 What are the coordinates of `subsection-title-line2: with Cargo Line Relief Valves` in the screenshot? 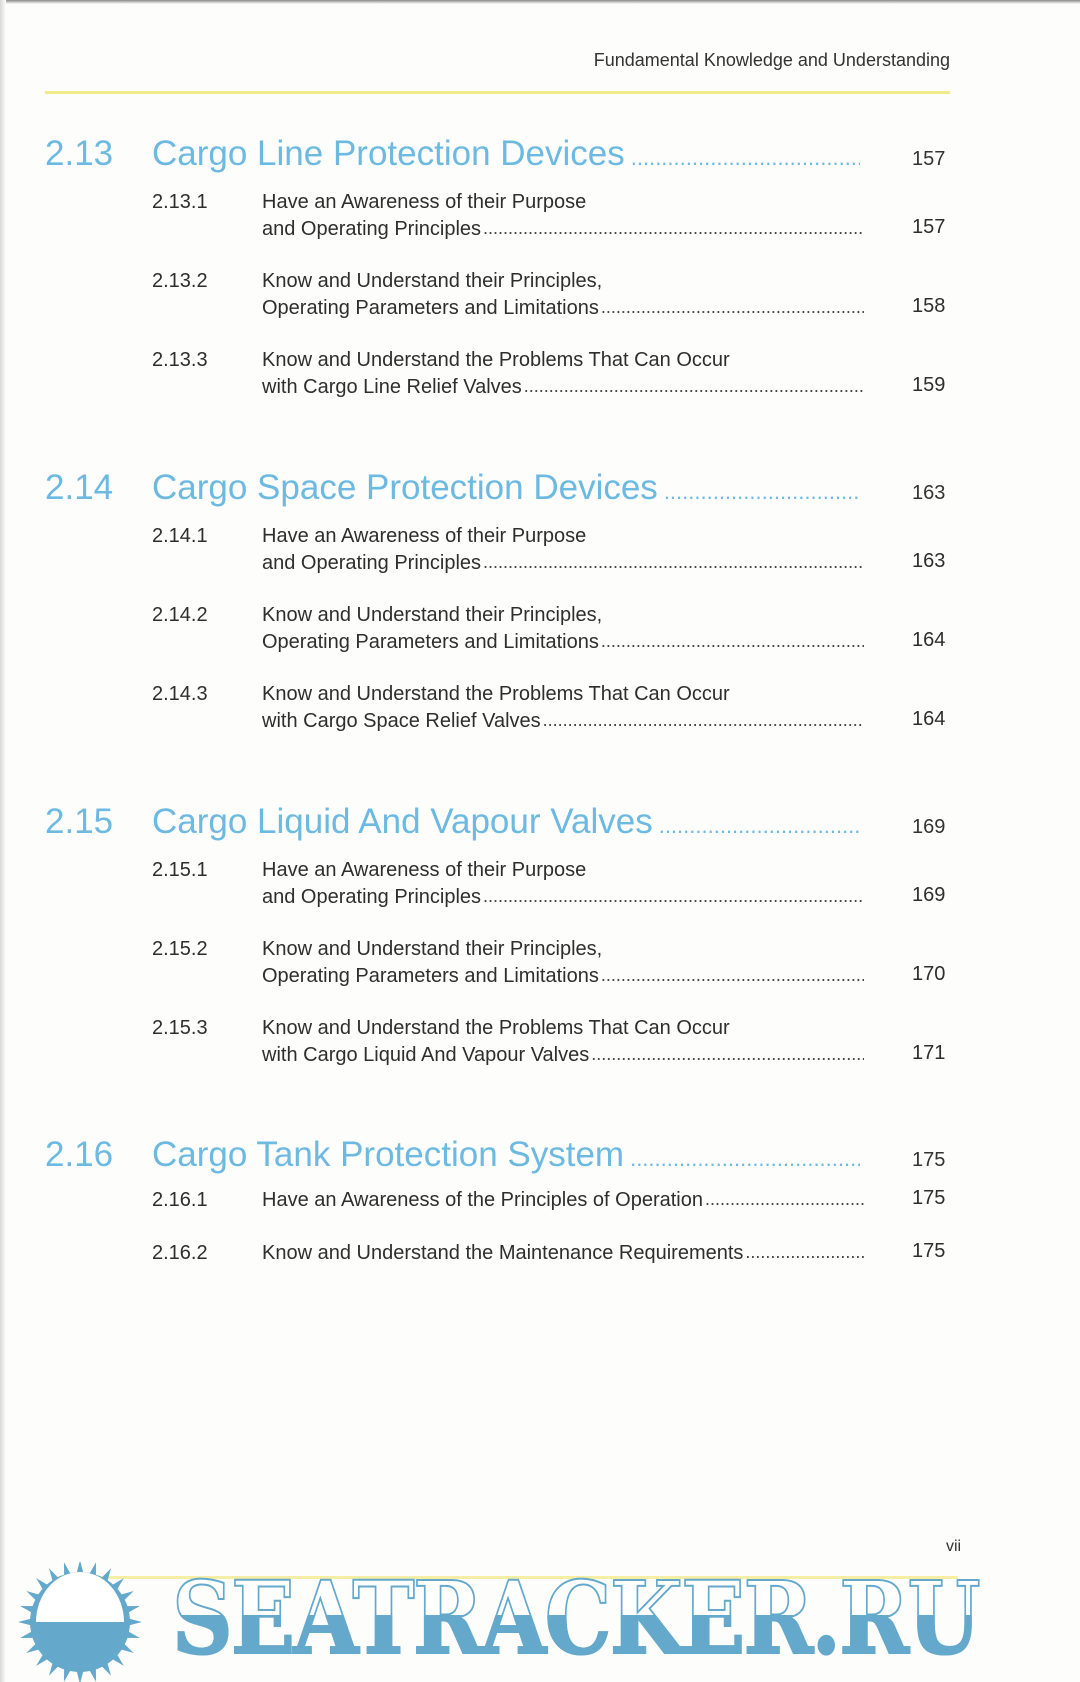 It's located at (392, 387).